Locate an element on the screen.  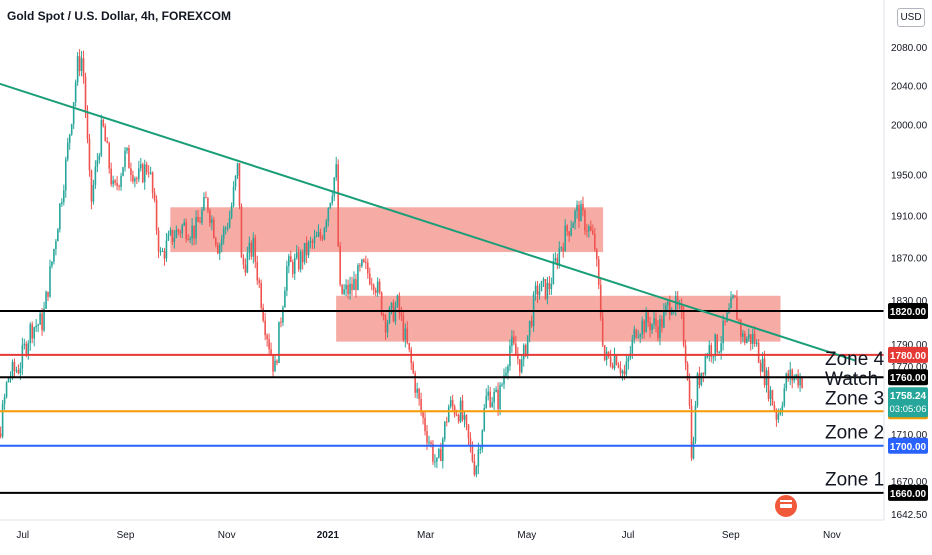
y-tick-label: 1642.50 is located at coordinates (909, 515).